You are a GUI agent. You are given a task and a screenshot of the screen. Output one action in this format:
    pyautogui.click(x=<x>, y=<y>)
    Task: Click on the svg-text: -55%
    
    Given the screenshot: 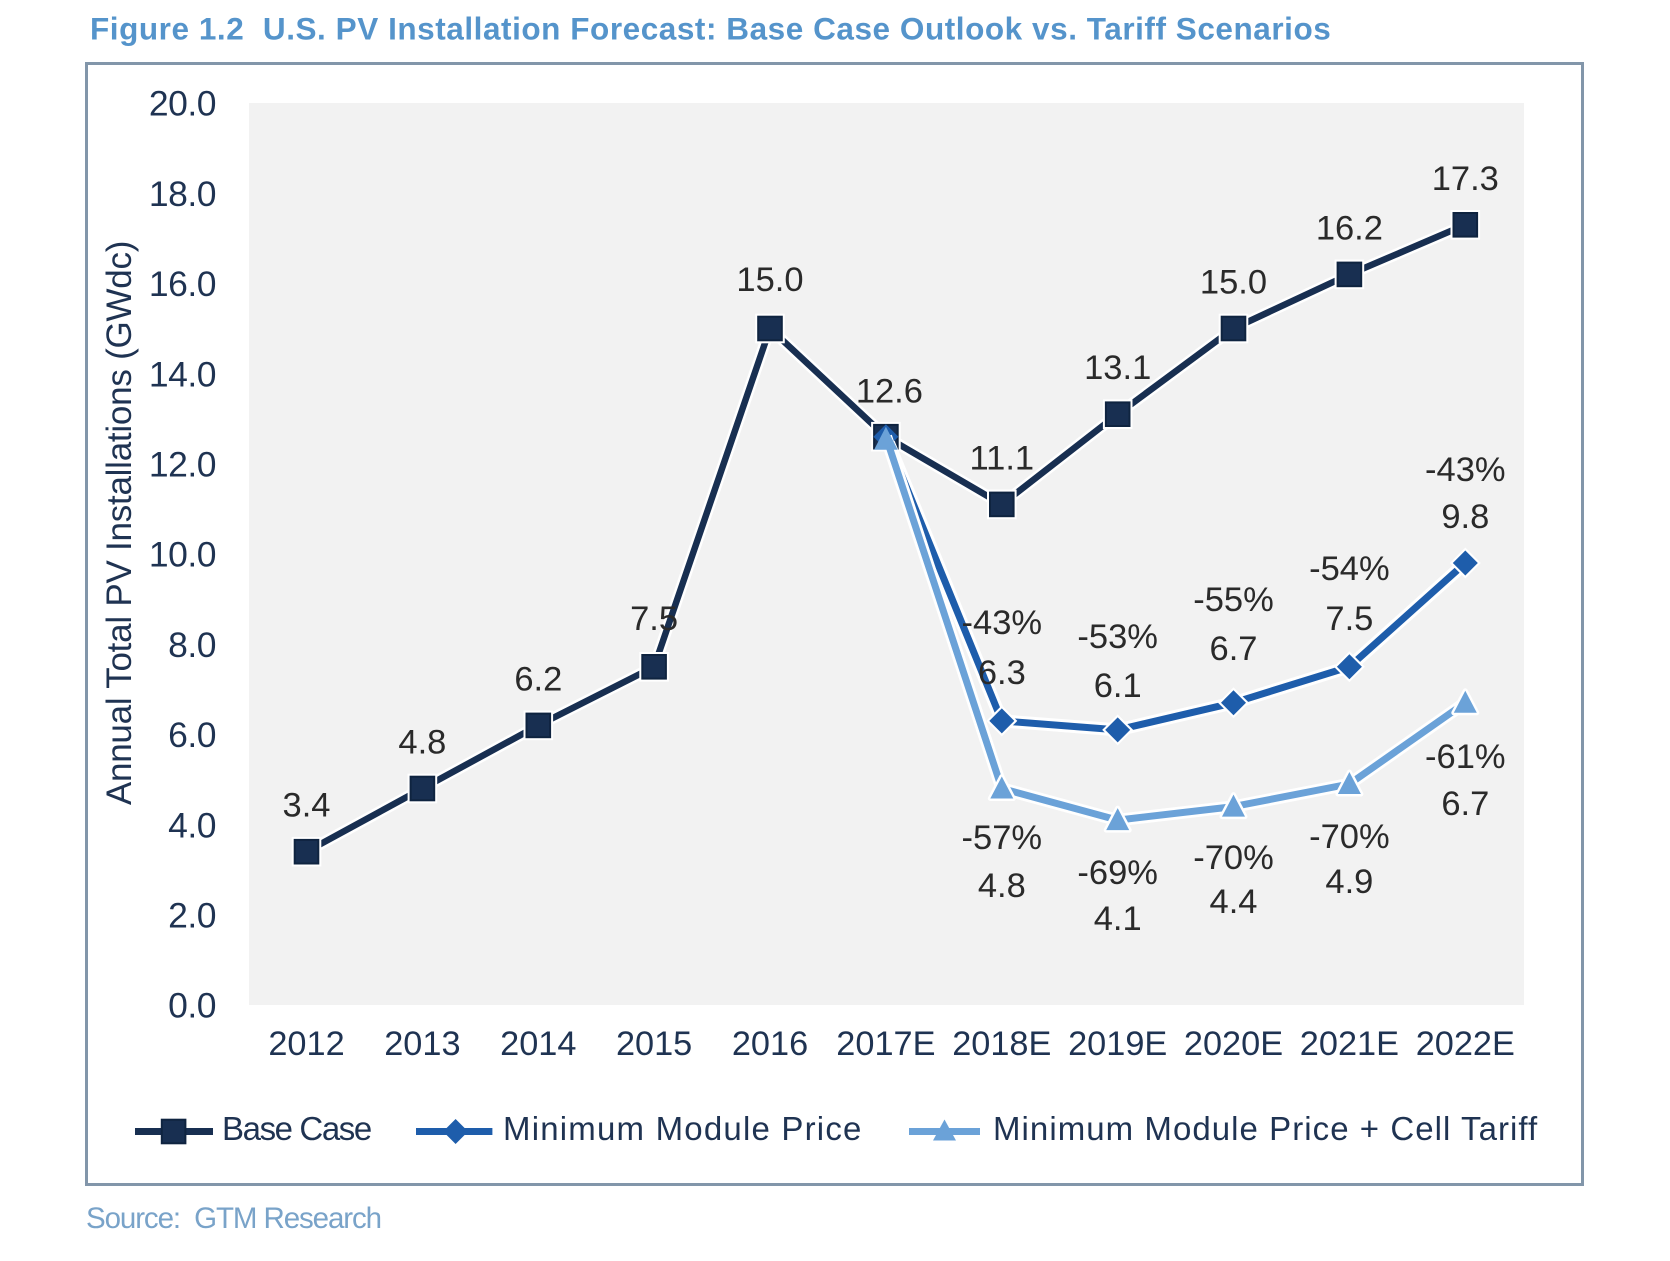 What is the action you would take?
    pyautogui.click(x=1233, y=600)
    